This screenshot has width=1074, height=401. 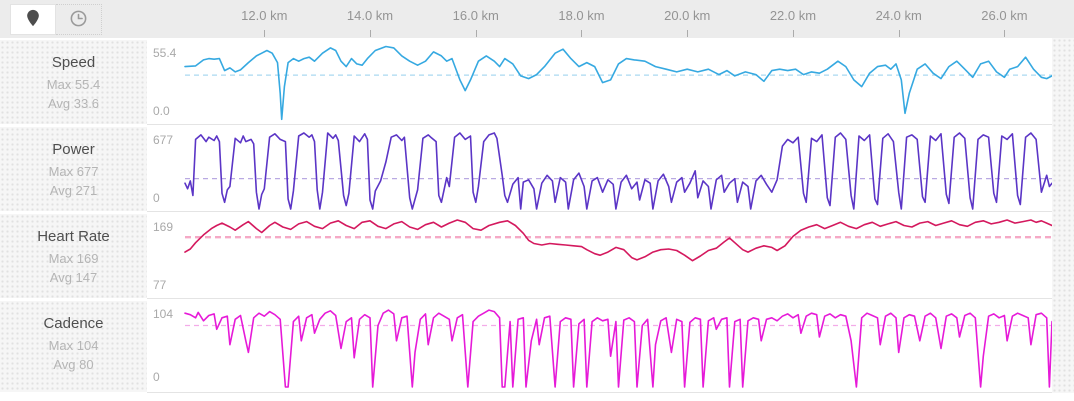 I want to click on y-axis-min-label: 77, so click(x=160, y=285).